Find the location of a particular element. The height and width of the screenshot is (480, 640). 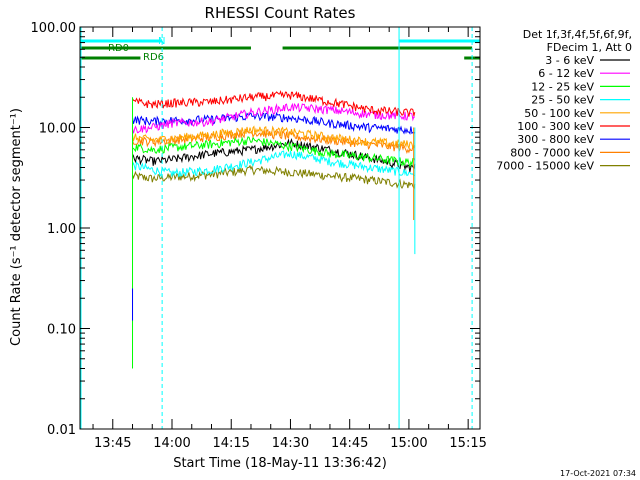

y-tick-label: 100.00 is located at coordinates (54, 28).